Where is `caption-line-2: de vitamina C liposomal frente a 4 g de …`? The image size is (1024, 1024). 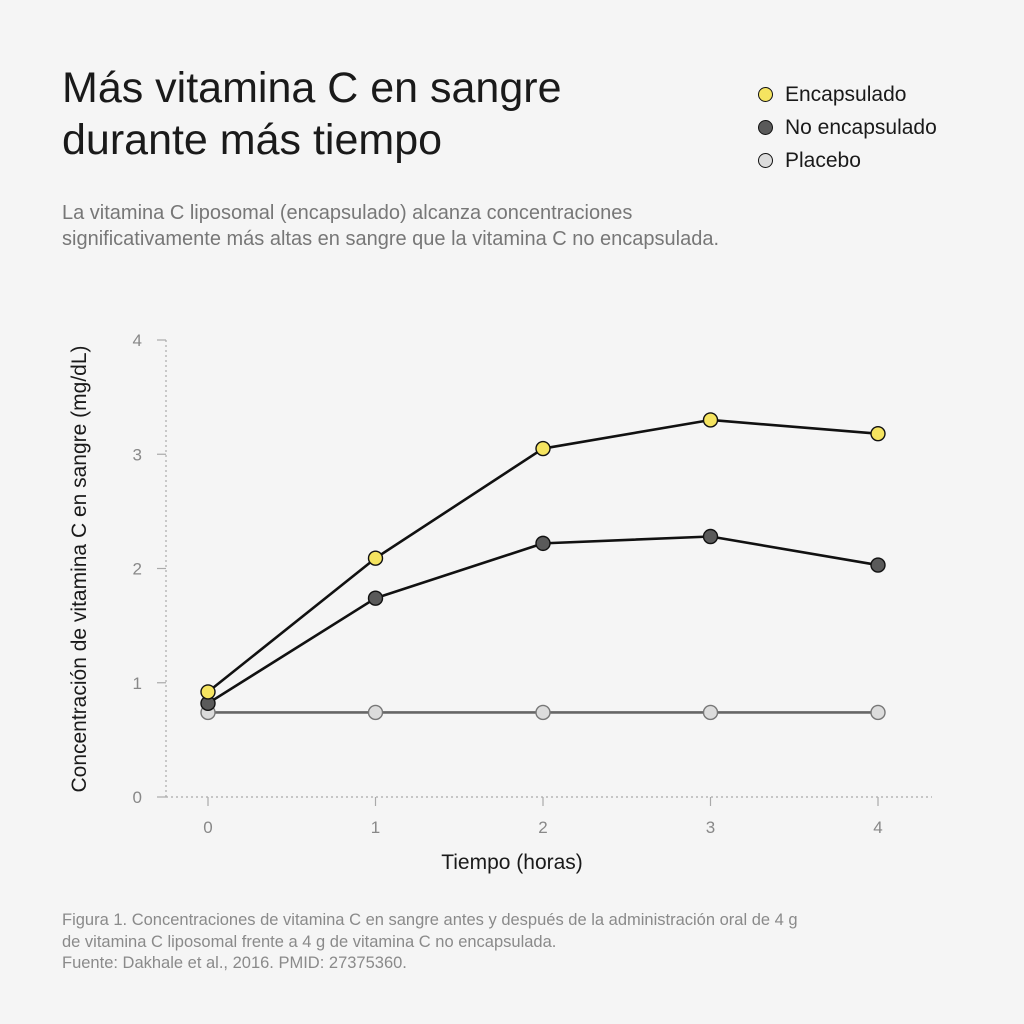 caption-line-2: de vitamina C liposomal frente a 4 g de … is located at coordinates (309, 941).